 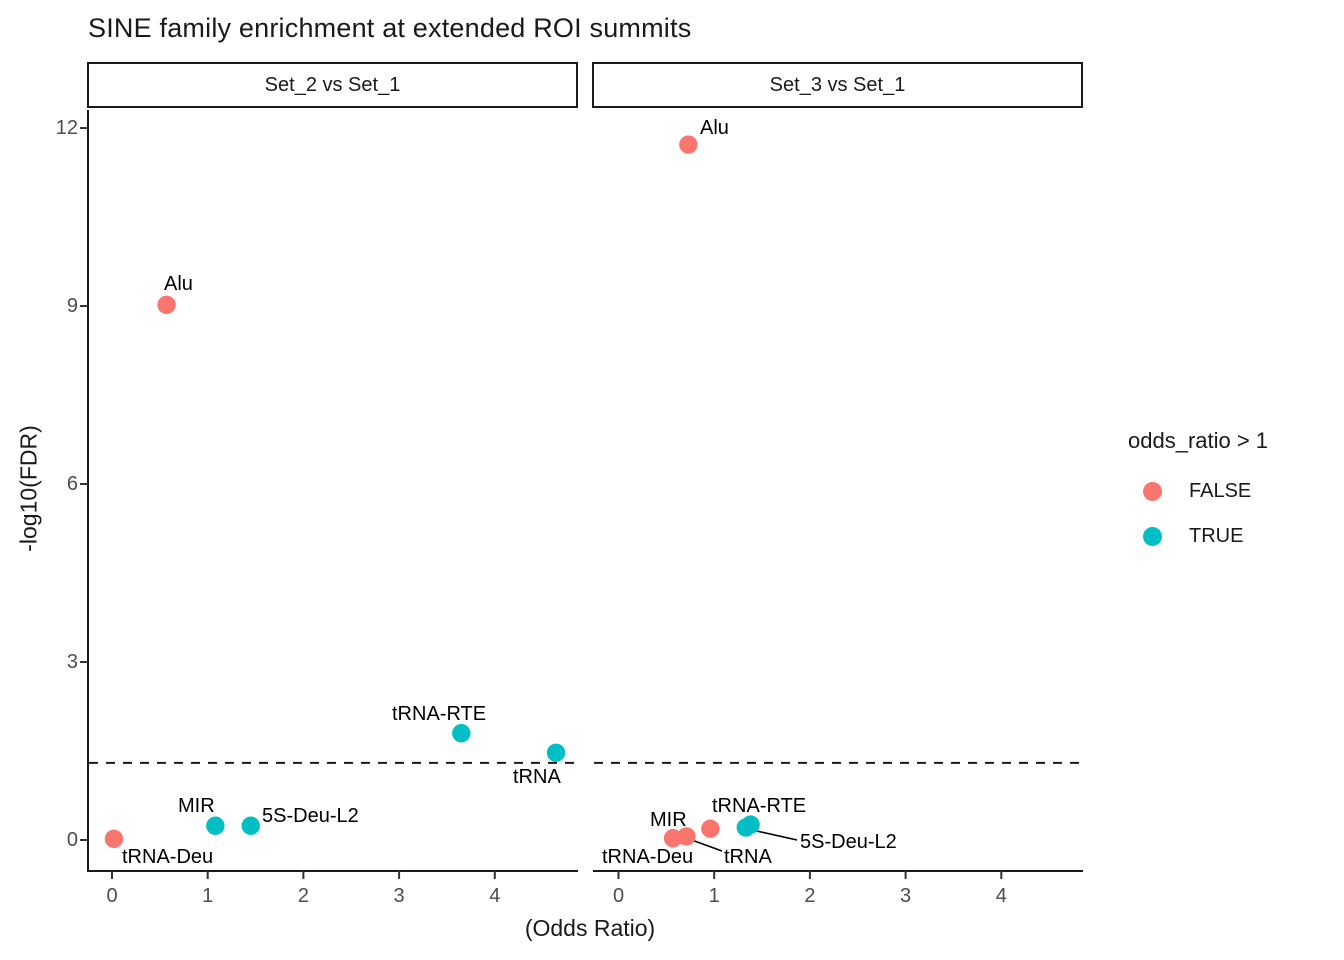 I want to click on label-leader-line-5s-deu-l2, so click(x=774, y=835).